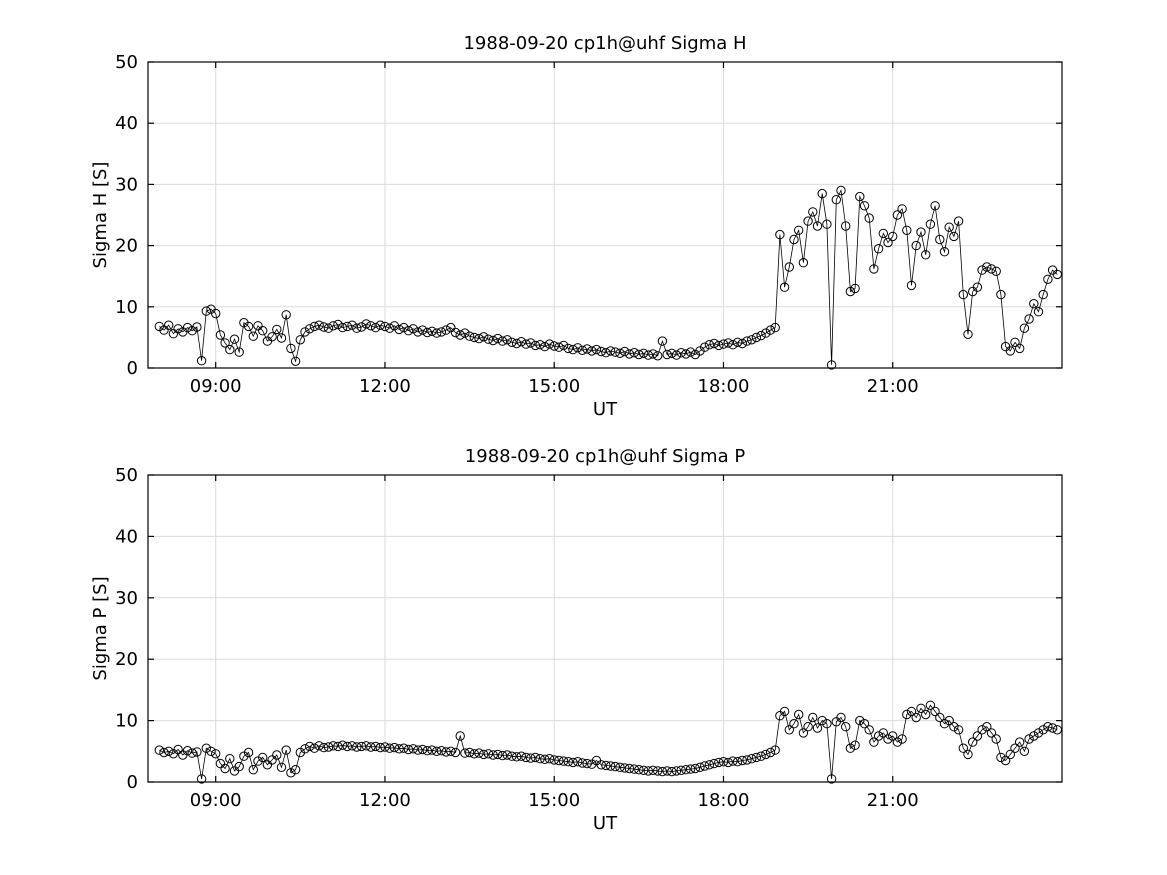 The width and height of the screenshot is (1167, 875). Describe the element at coordinates (216, 386) in the screenshot. I see `x-tick-label: 09:00` at that location.